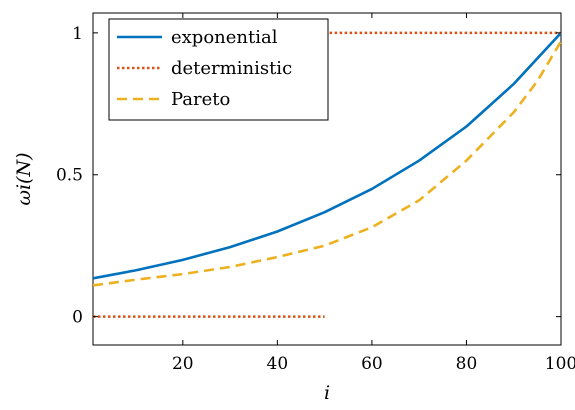 This screenshot has height=410, width=575. I want to click on legend: exponential deterministic Pareto, so click(218, 69).